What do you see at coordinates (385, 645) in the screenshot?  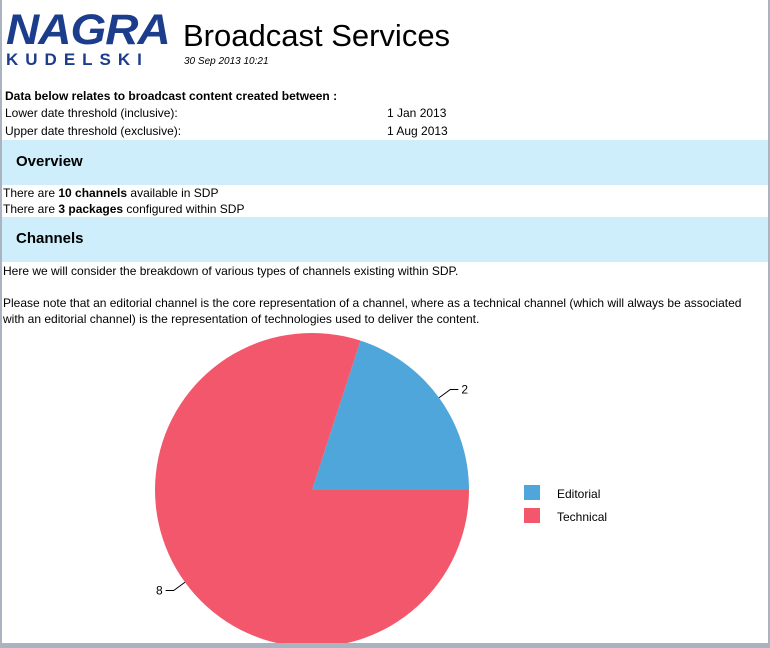 I see `window-frame-bottom` at bounding box center [385, 645].